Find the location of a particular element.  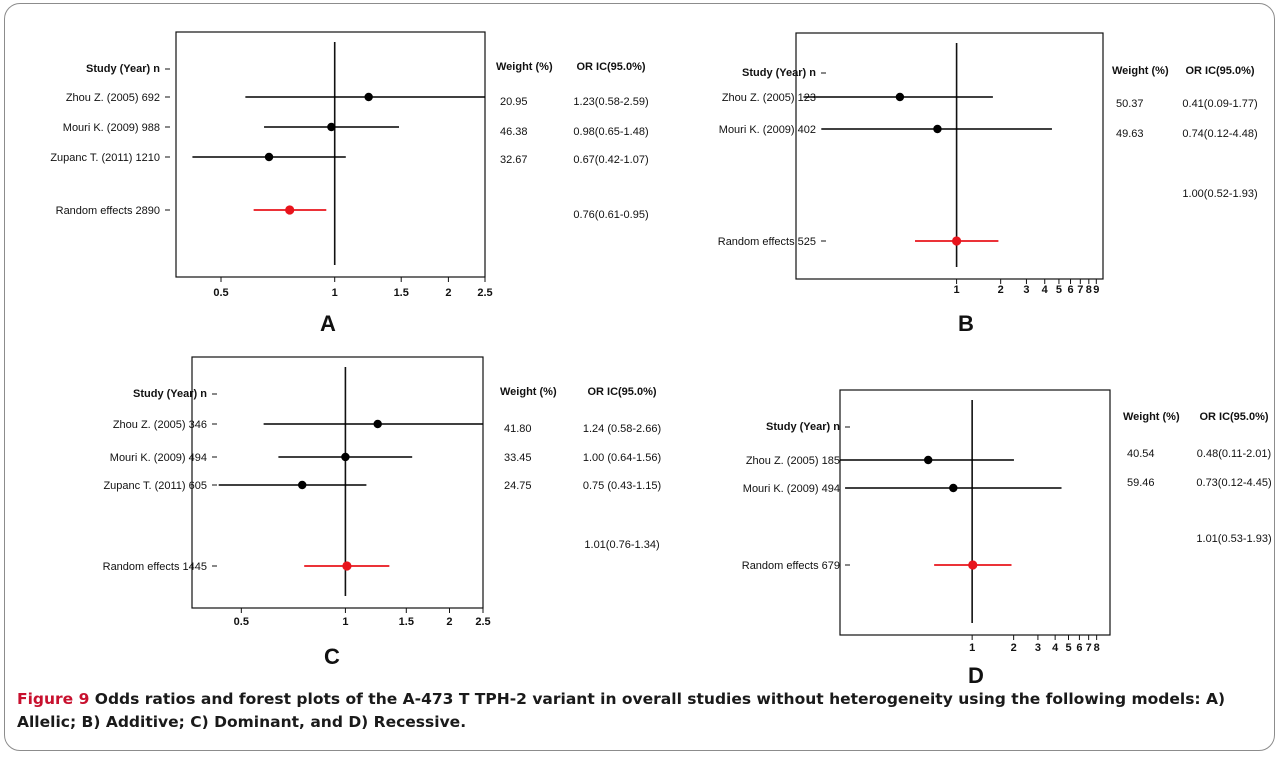

weight-value: 41.80 is located at coordinates (518, 429).